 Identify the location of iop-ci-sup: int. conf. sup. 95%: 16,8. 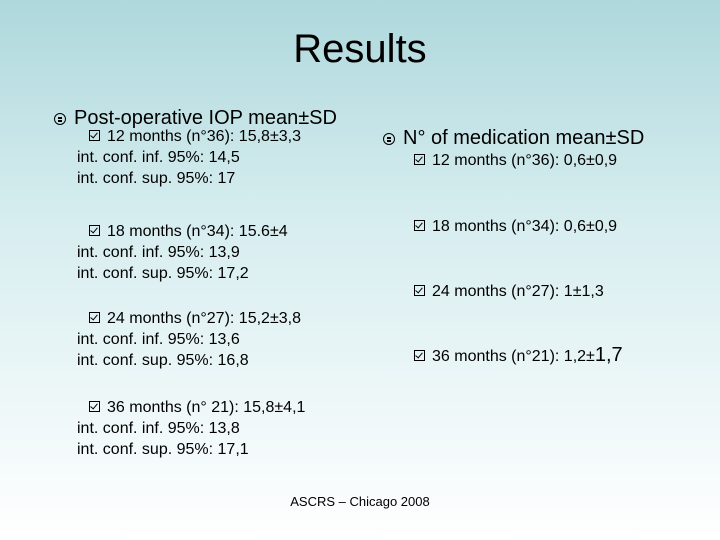
(163, 360).